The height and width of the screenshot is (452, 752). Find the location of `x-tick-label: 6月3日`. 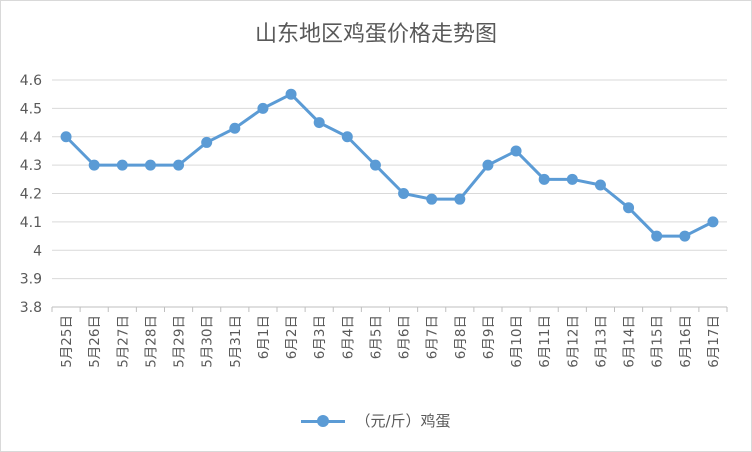

x-tick-label: 6月3日 is located at coordinates (320, 337).